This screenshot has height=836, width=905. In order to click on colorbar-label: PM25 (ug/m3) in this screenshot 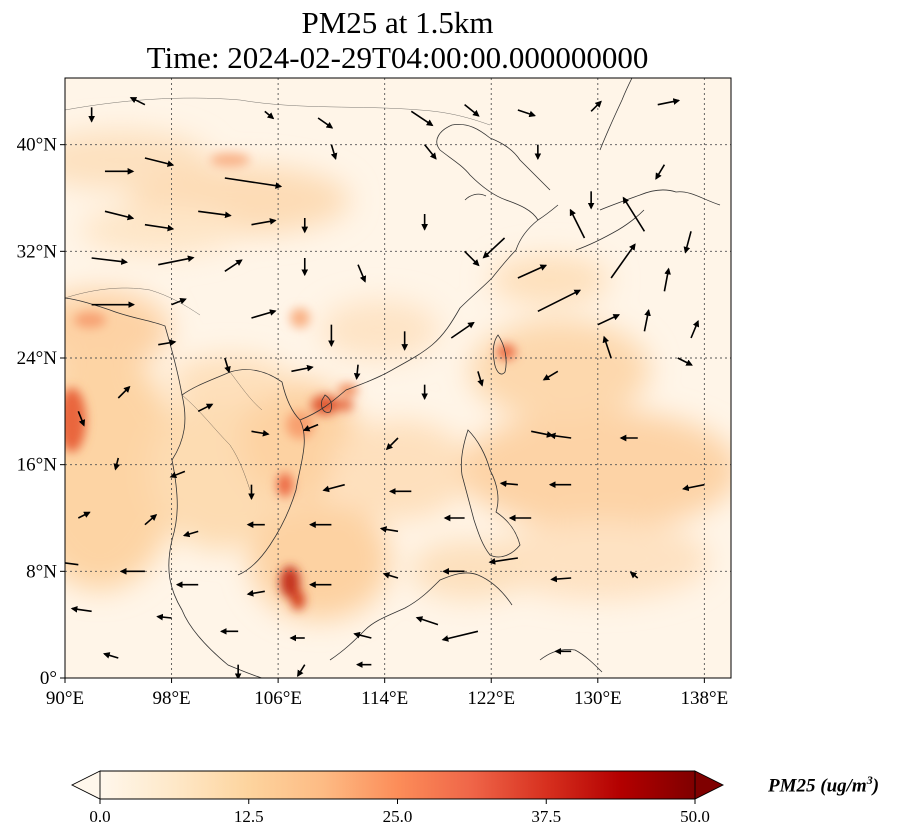, I will do `click(823, 785)`.